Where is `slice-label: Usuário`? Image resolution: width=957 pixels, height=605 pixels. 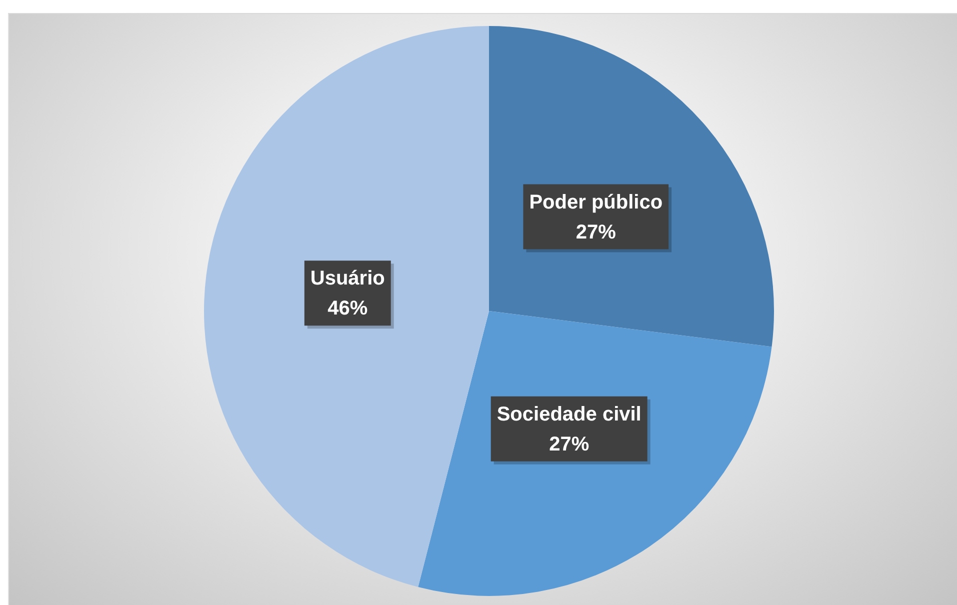
slice-label: Usuário is located at coordinates (347, 279).